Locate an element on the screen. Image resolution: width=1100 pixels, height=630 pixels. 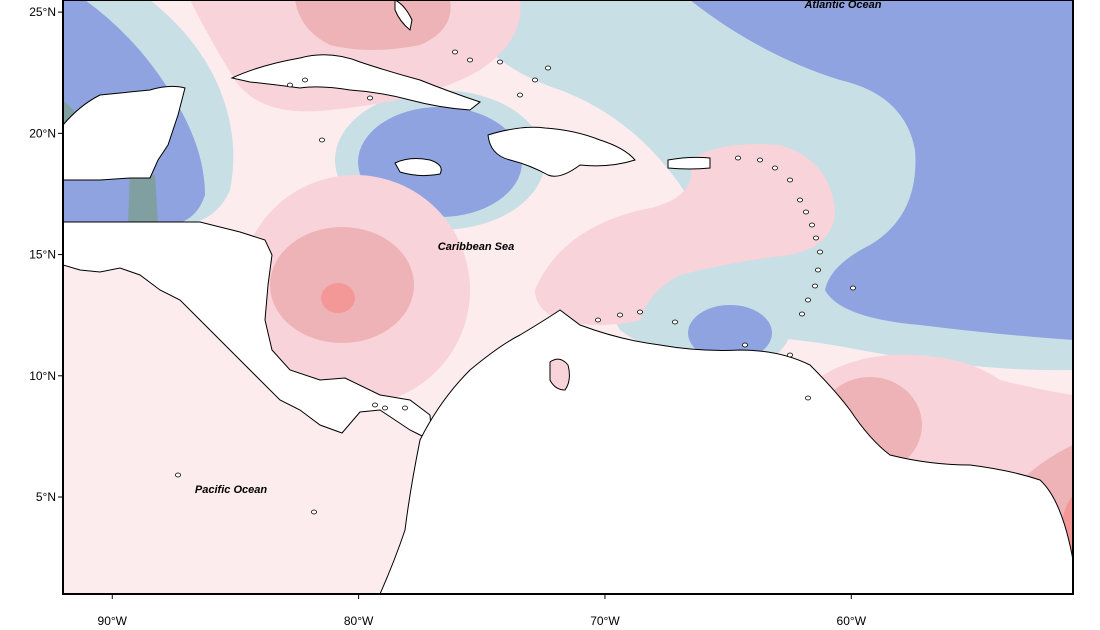
label-caribbean-sea: Caribbean Sea is located at coordinates (476, 247).